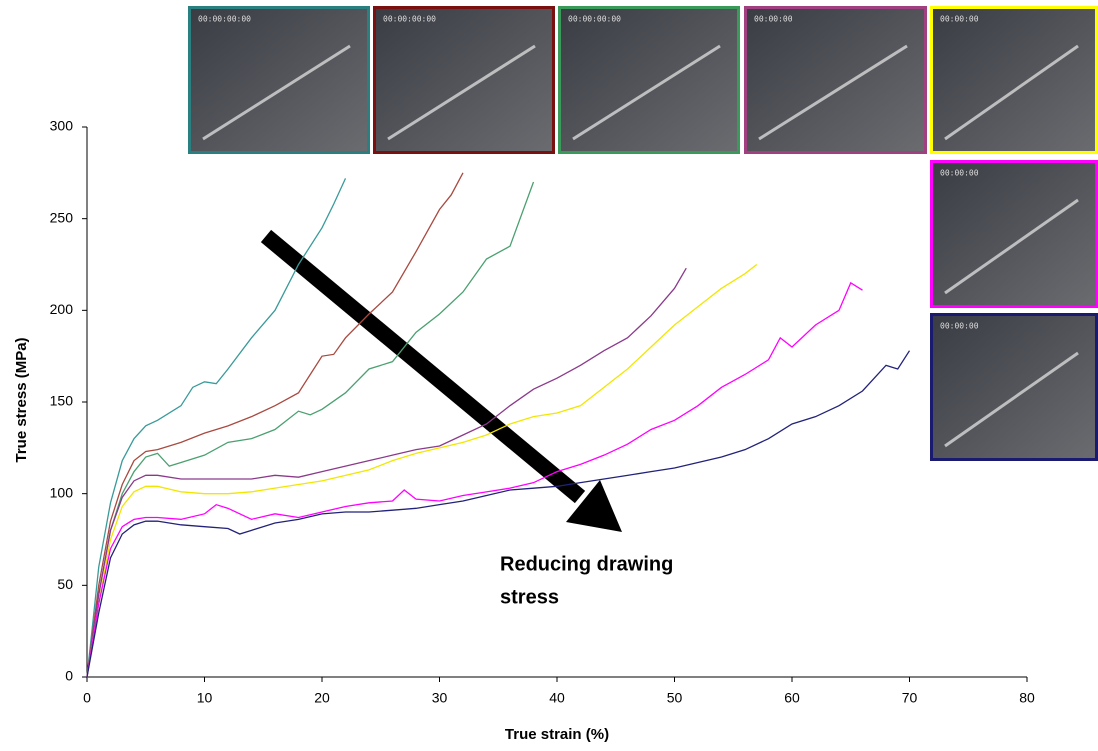  Describe the element at coordinates (792, 698) in the screenshot. I see `x-tick-label: 60` at that location.